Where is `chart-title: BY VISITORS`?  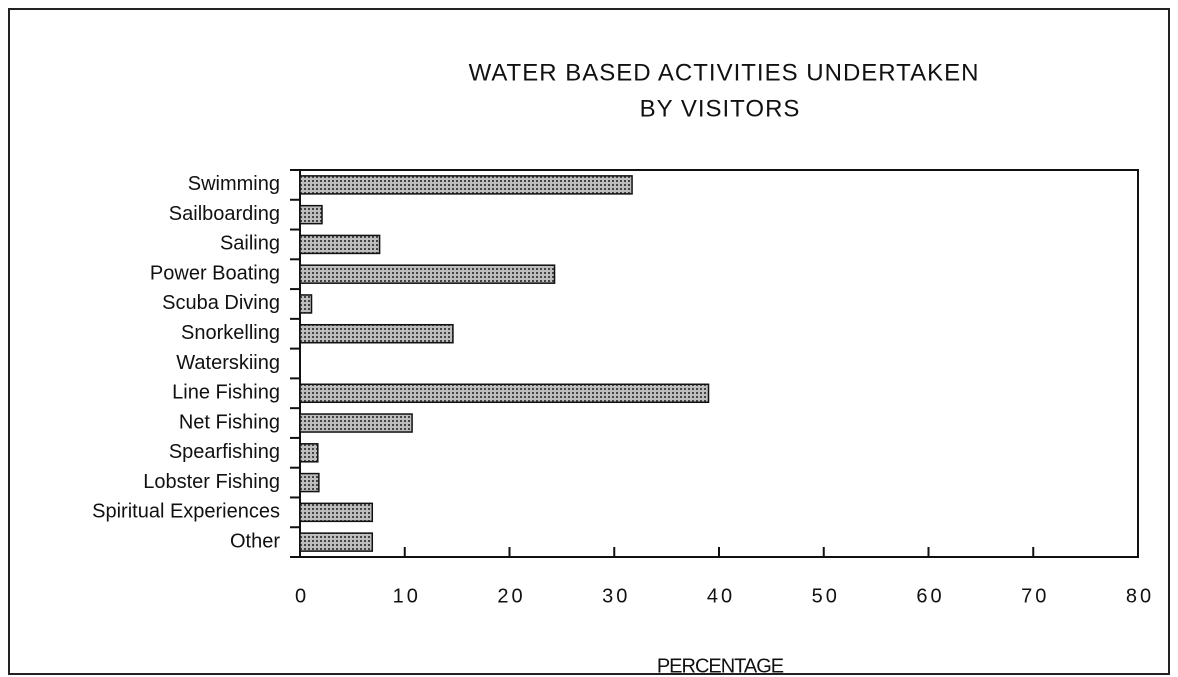 chart-title: BY VISITORS is located at coordinates (720, 108).